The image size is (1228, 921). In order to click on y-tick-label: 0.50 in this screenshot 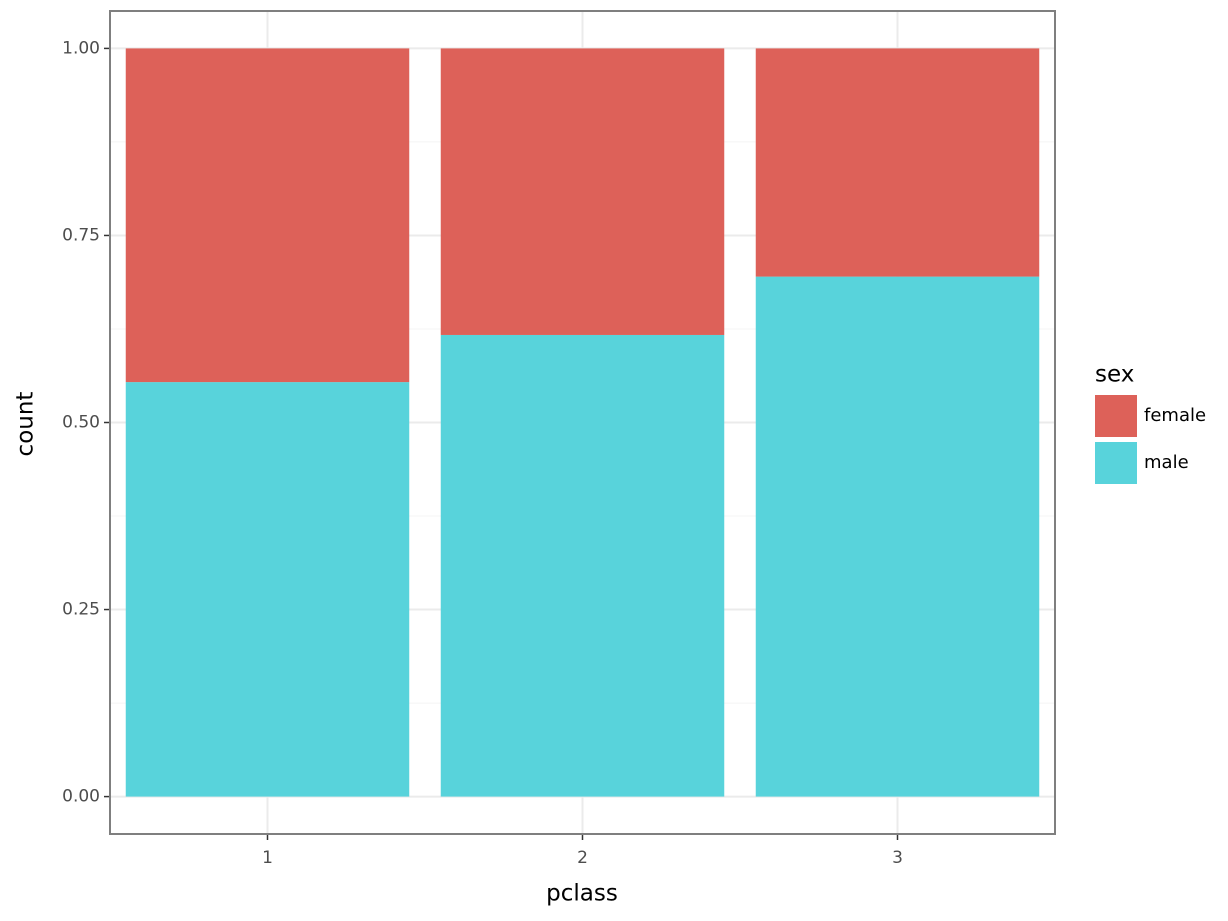, I will do `click(81, 423)`.